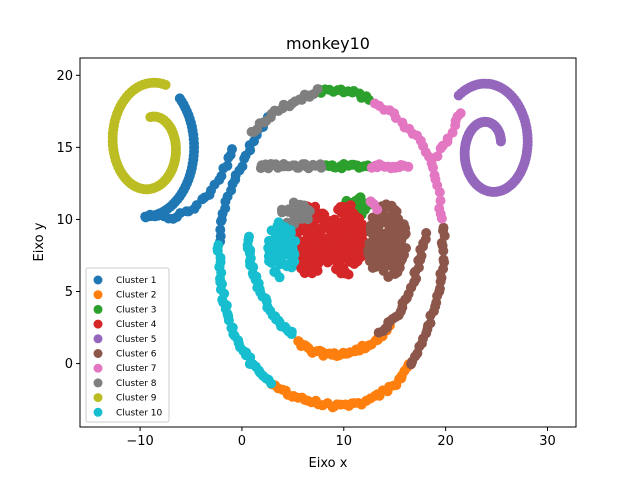 The width and height of the screenshot is (640, 480). Describe the element at coordinates (136, 399) in the screenshot. I see `legend-entry-label: Cluster 9` at that location.